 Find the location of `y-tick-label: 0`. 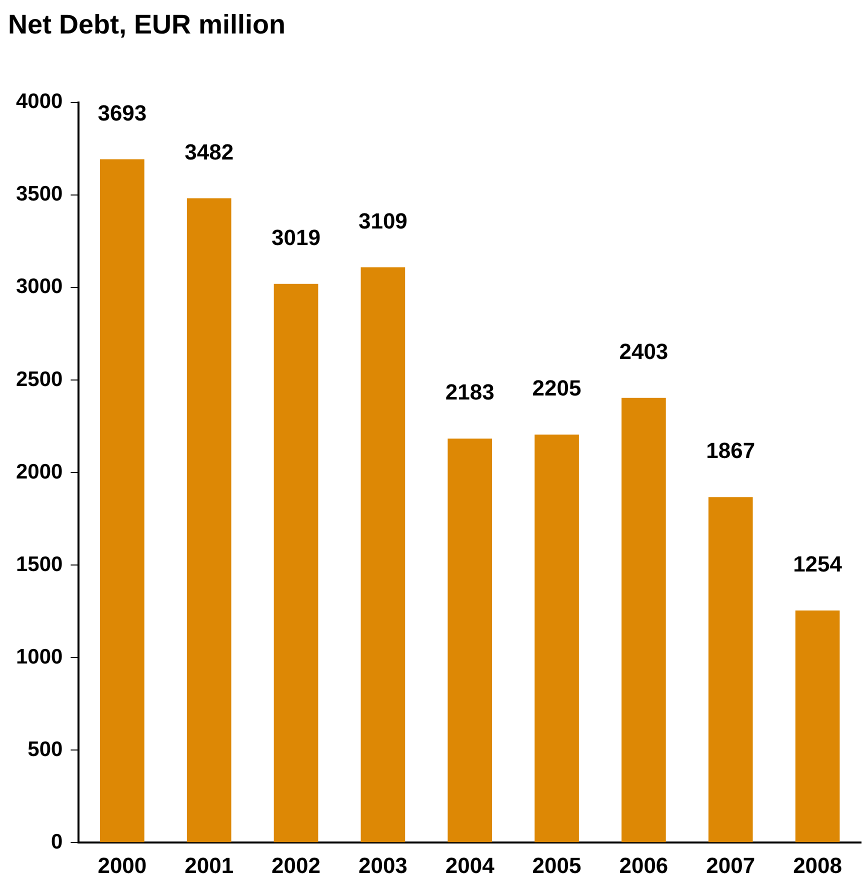

y-tick-label: 0 is located at coordinates (57, 842).